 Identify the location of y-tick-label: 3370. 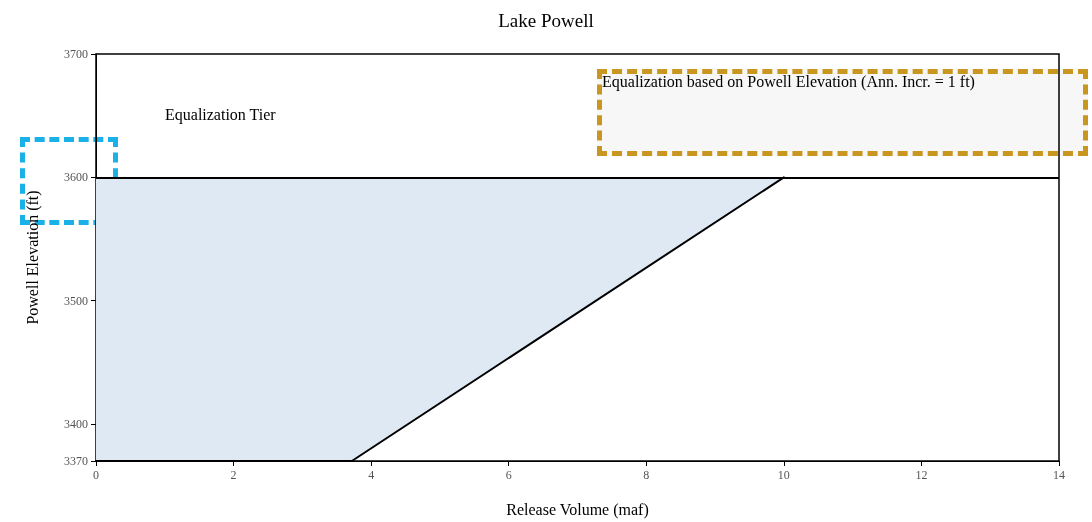
(76, 461).